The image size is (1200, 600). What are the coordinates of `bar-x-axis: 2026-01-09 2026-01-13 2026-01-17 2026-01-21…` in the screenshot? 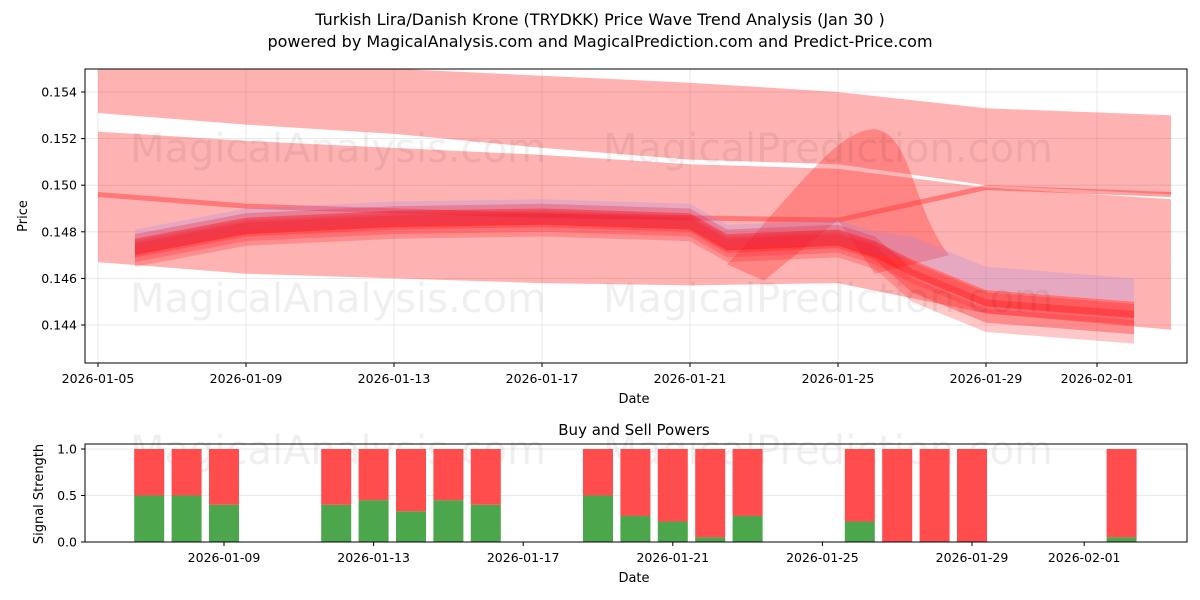 It's located at (654, 553).